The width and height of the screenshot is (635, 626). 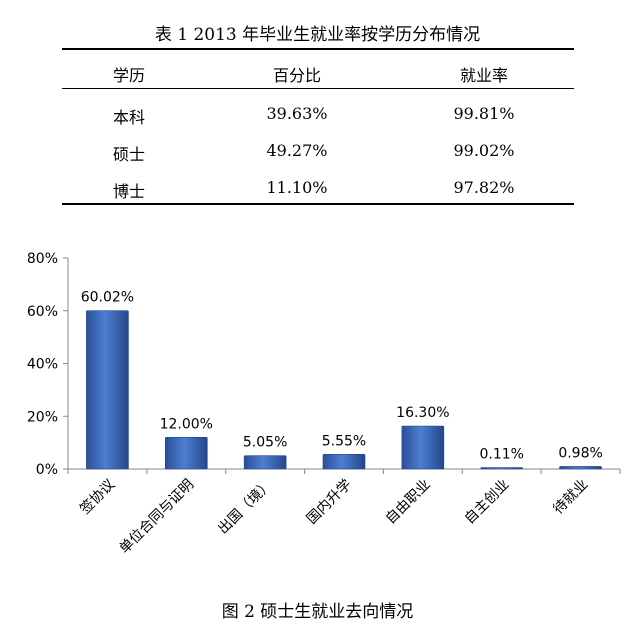 I want to click on table-rule-top, so click(x=318, y=49).